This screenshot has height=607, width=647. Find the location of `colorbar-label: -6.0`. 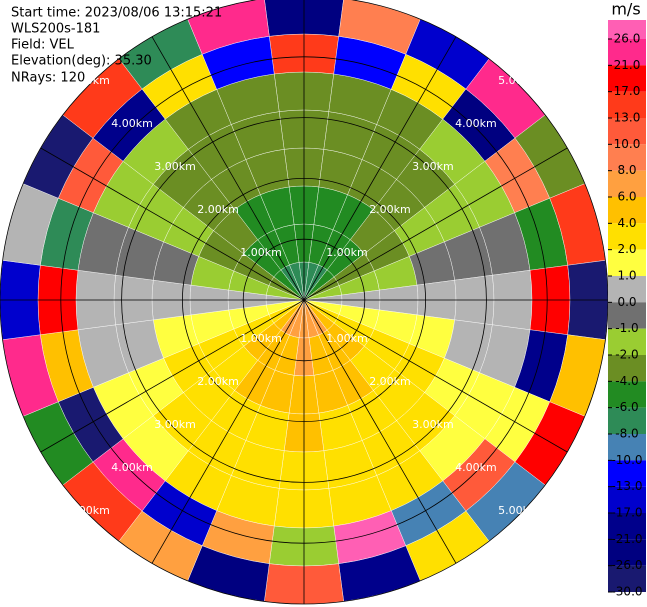

colorbar-label: -6.0 is located at coordinates (626, 407).